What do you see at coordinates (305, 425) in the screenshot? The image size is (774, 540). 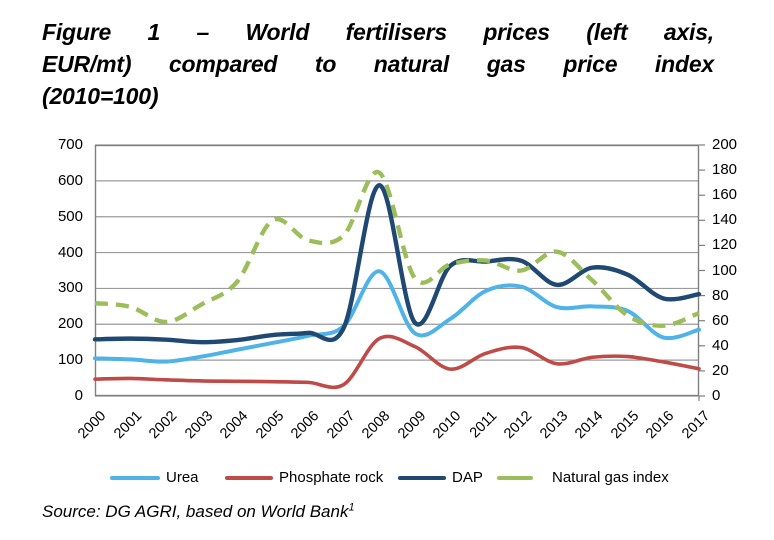 I see `x-axis-tick-label: 2006` at bounding box center [305, 425].